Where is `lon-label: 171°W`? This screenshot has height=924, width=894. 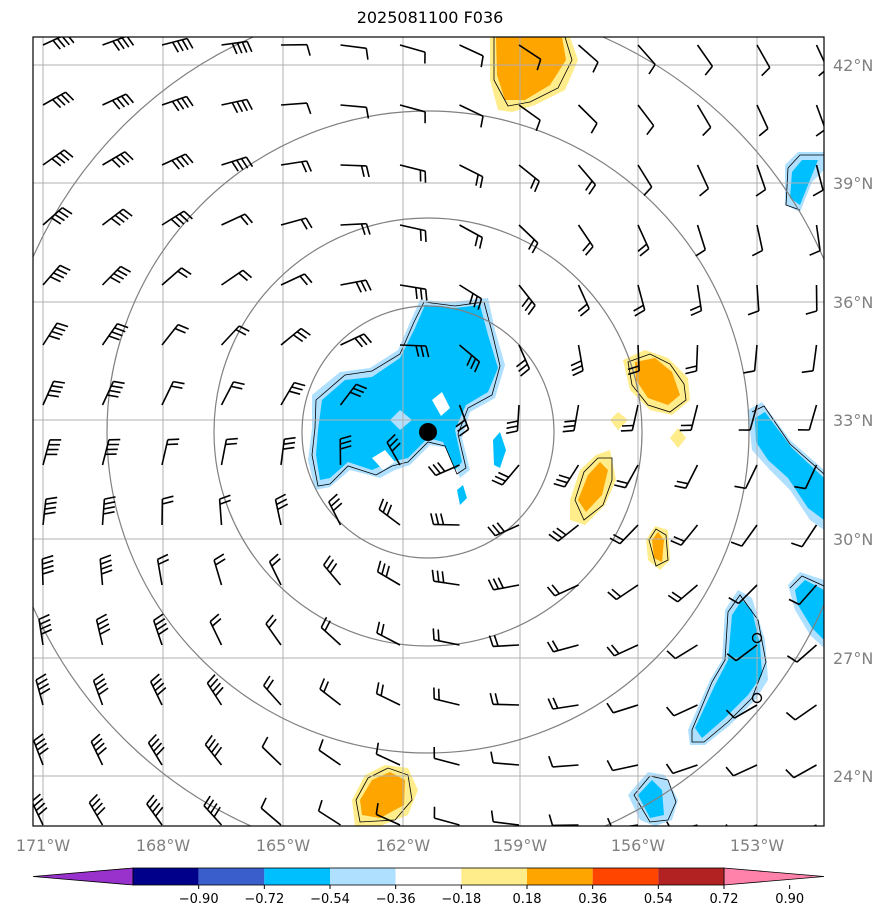 lon-label: 171°W is located at coordinates (43, 845).